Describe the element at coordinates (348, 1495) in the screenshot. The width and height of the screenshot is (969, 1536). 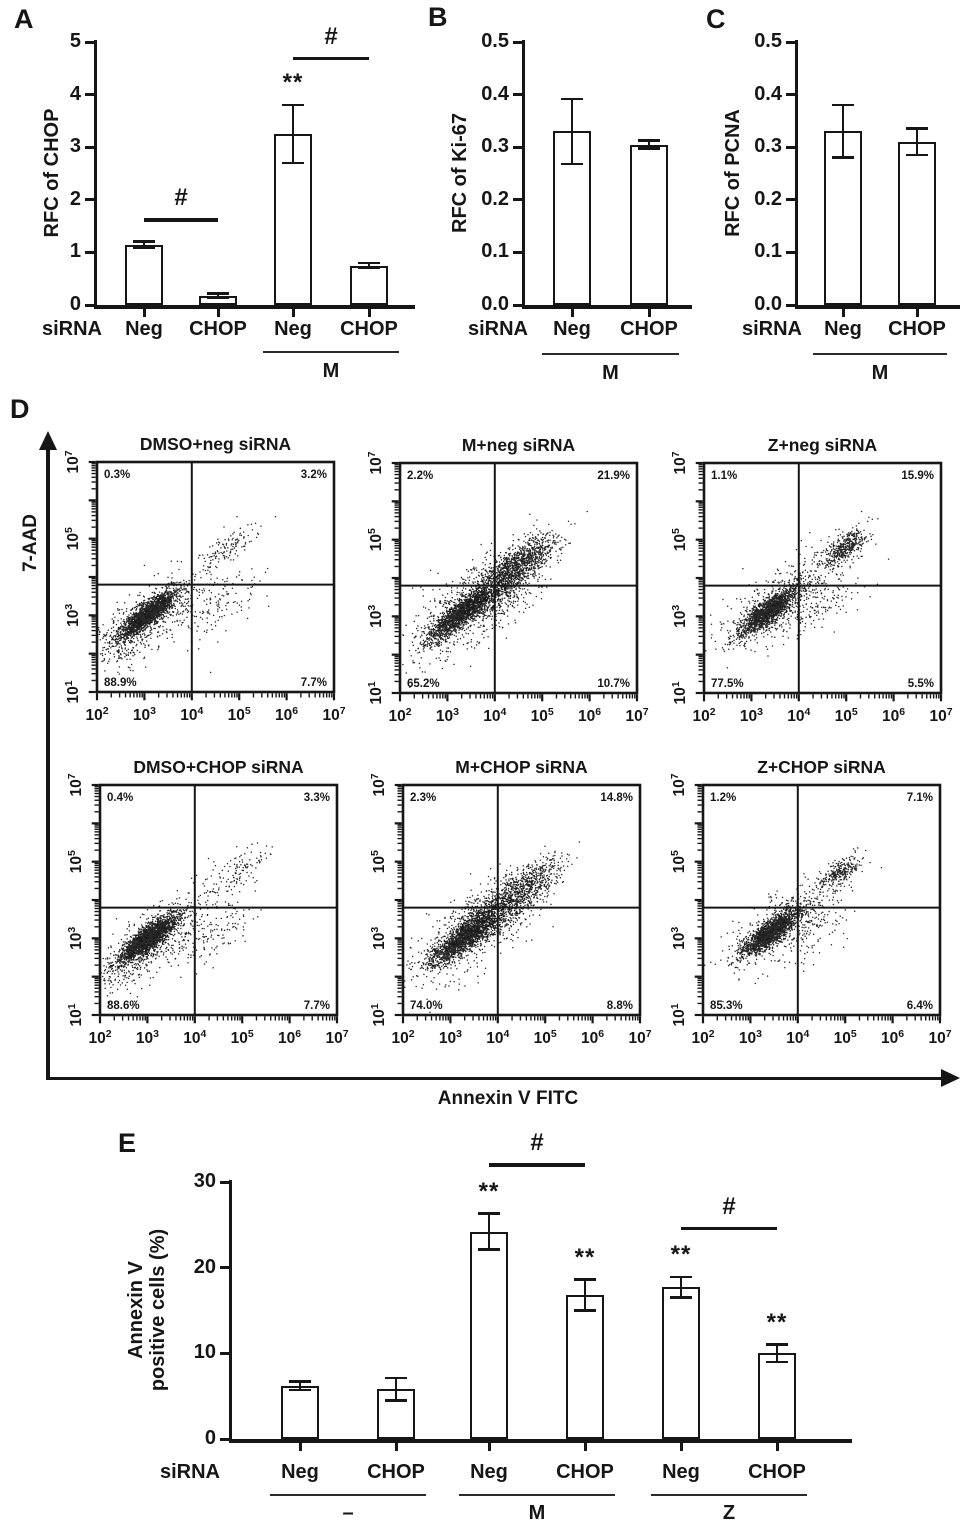
I see `group-underline` at that location.